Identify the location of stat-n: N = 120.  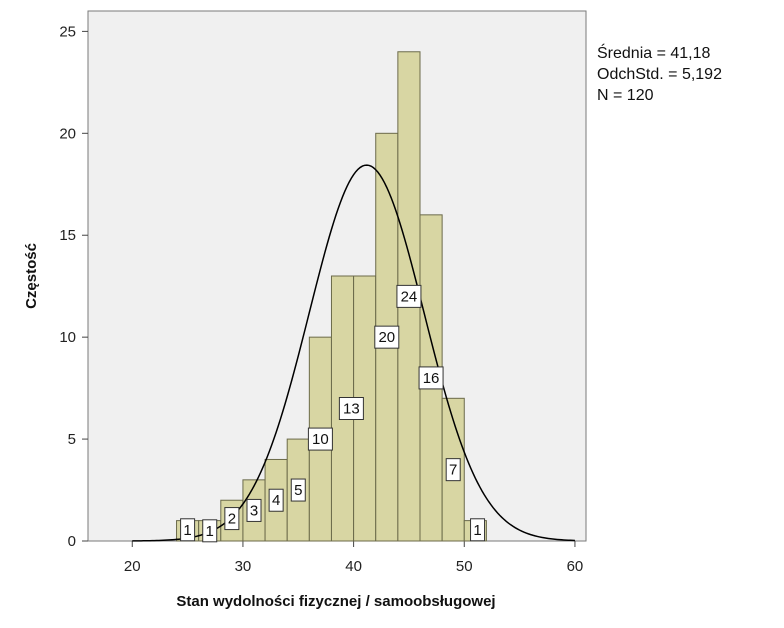
(625, 95).